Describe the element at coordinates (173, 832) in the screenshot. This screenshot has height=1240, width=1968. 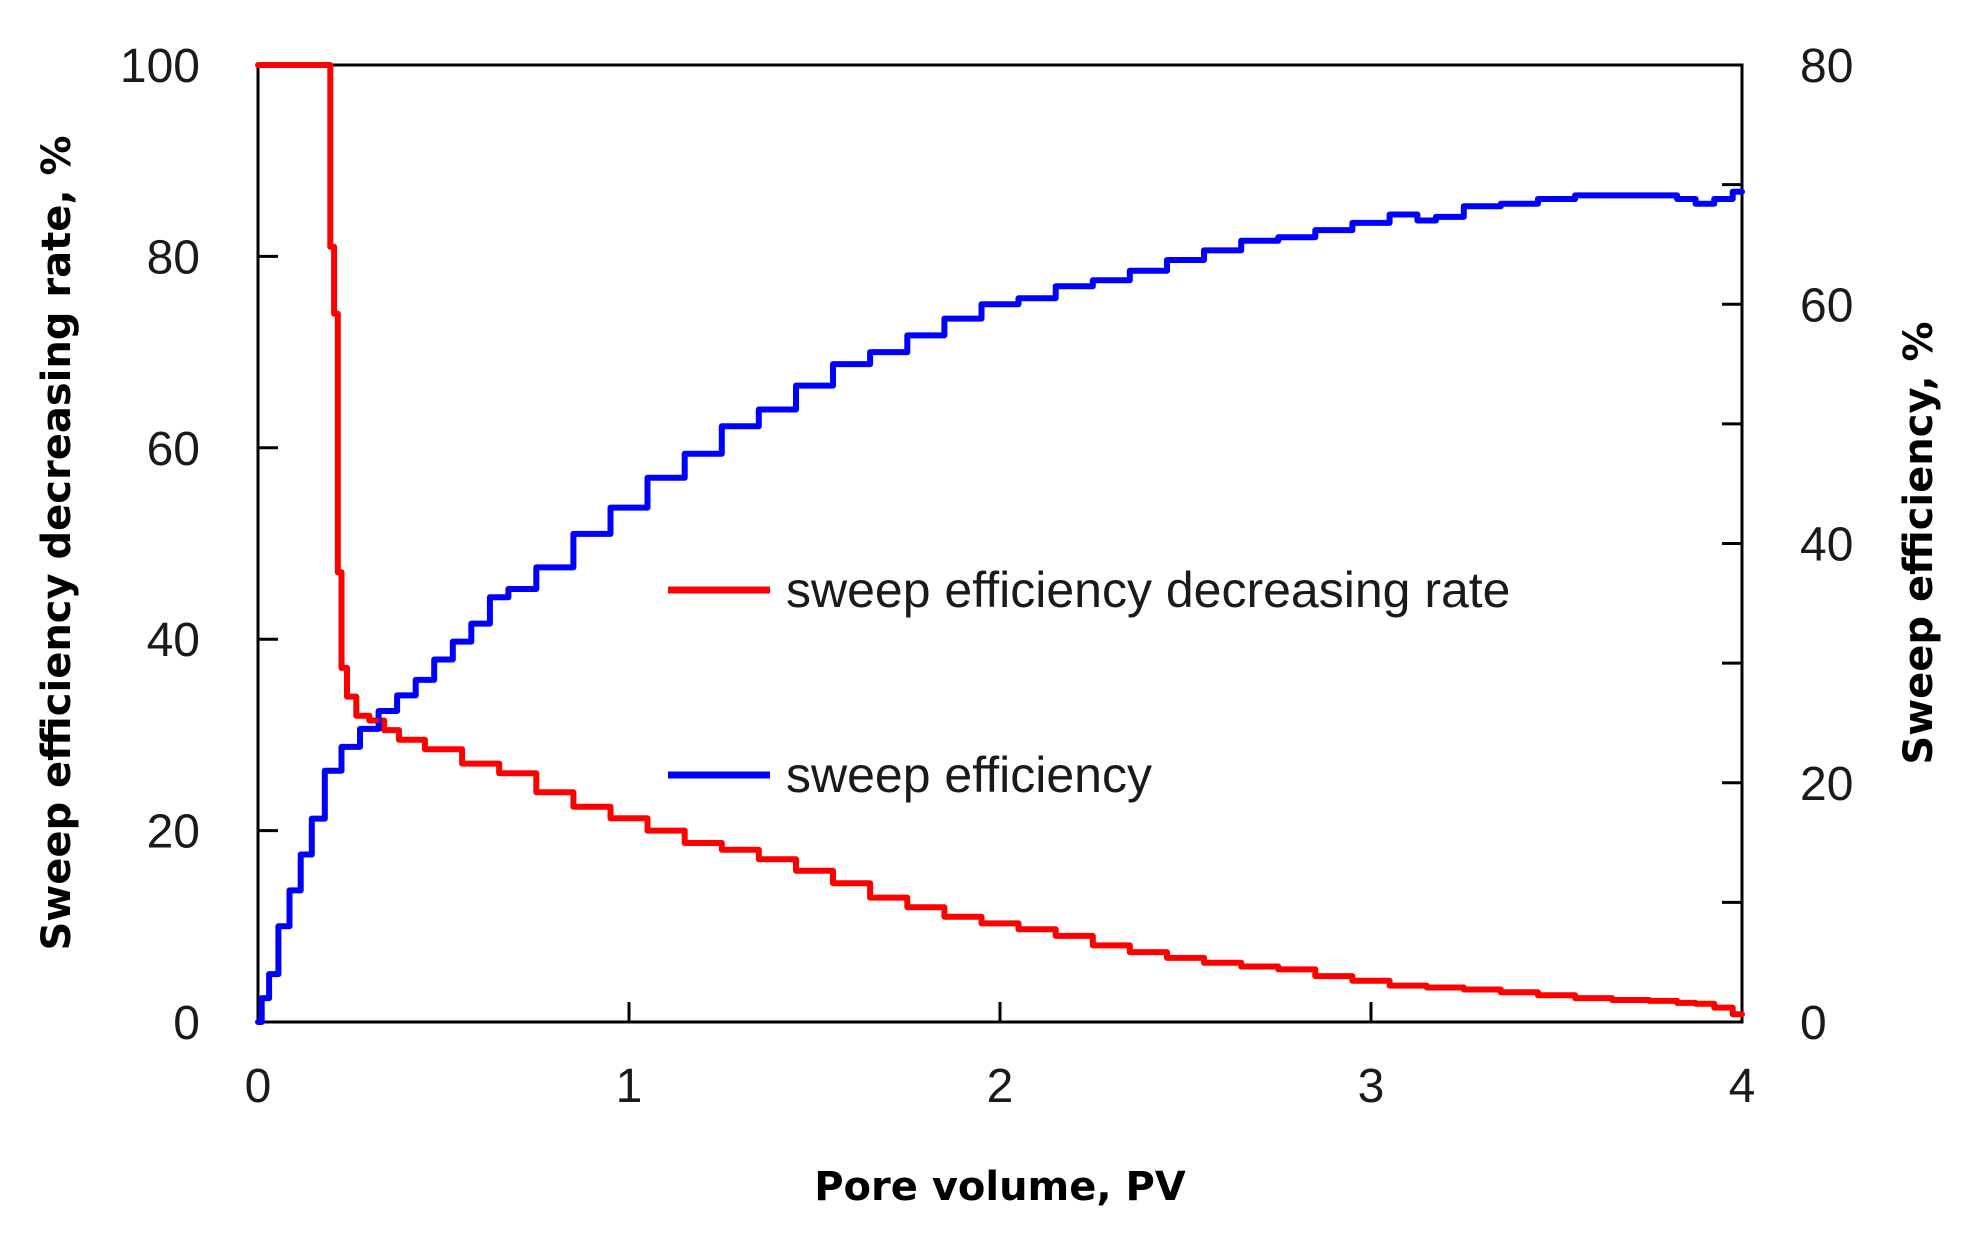
I see `y-left-tick-label: 20` at that location.